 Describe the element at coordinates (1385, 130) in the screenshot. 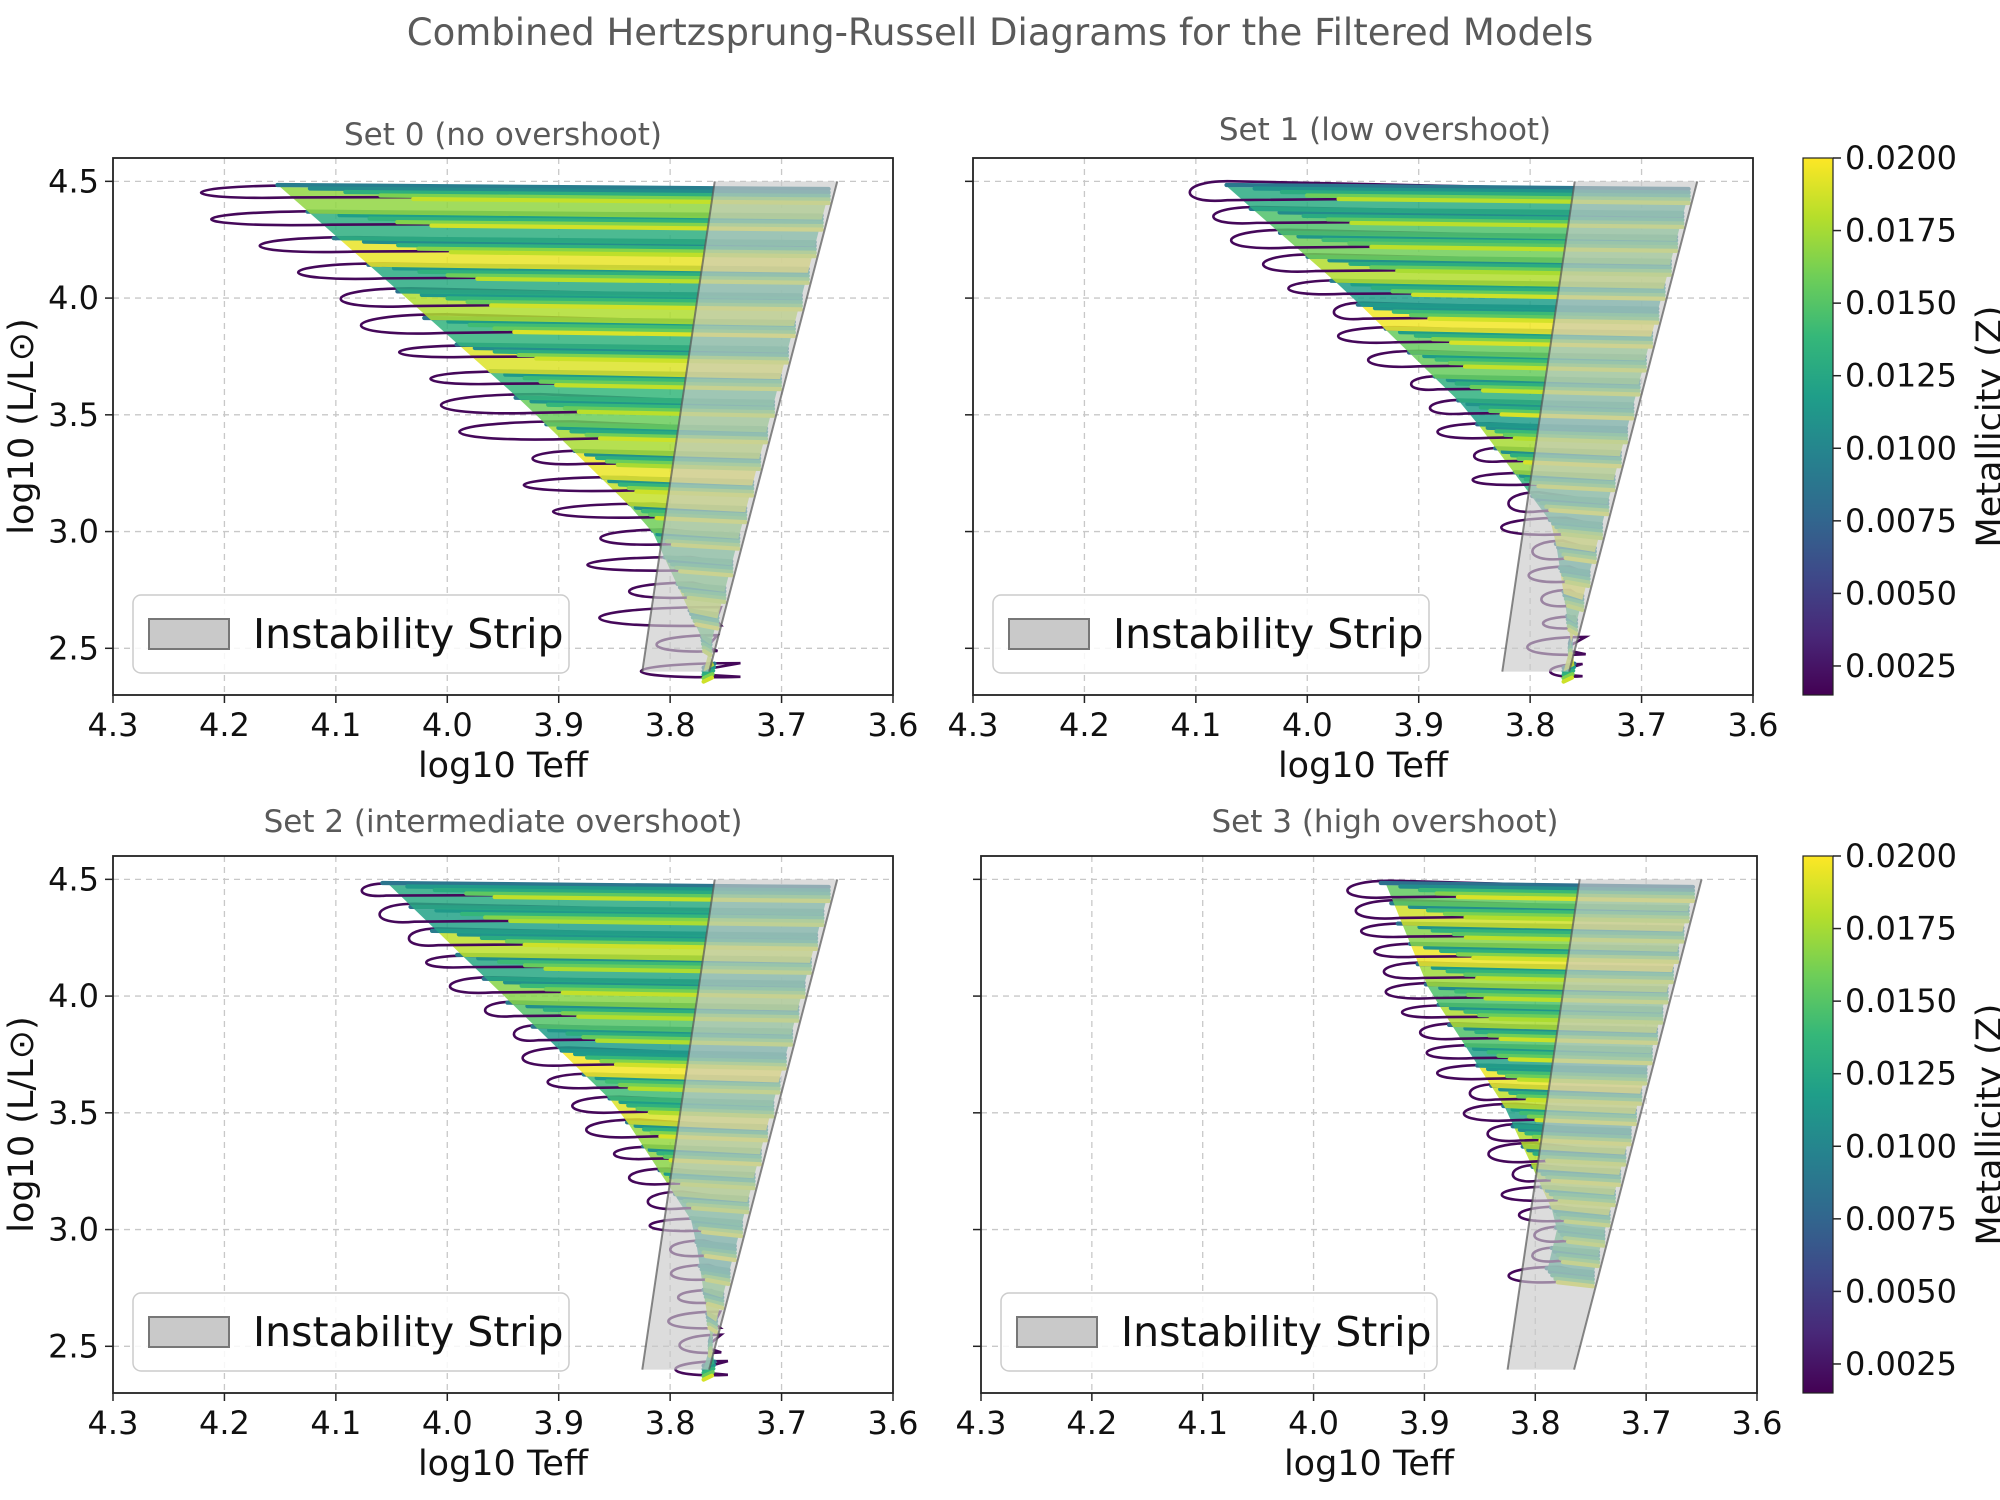

I see `panel-title: Set 1 (low overshoot)` at that location.